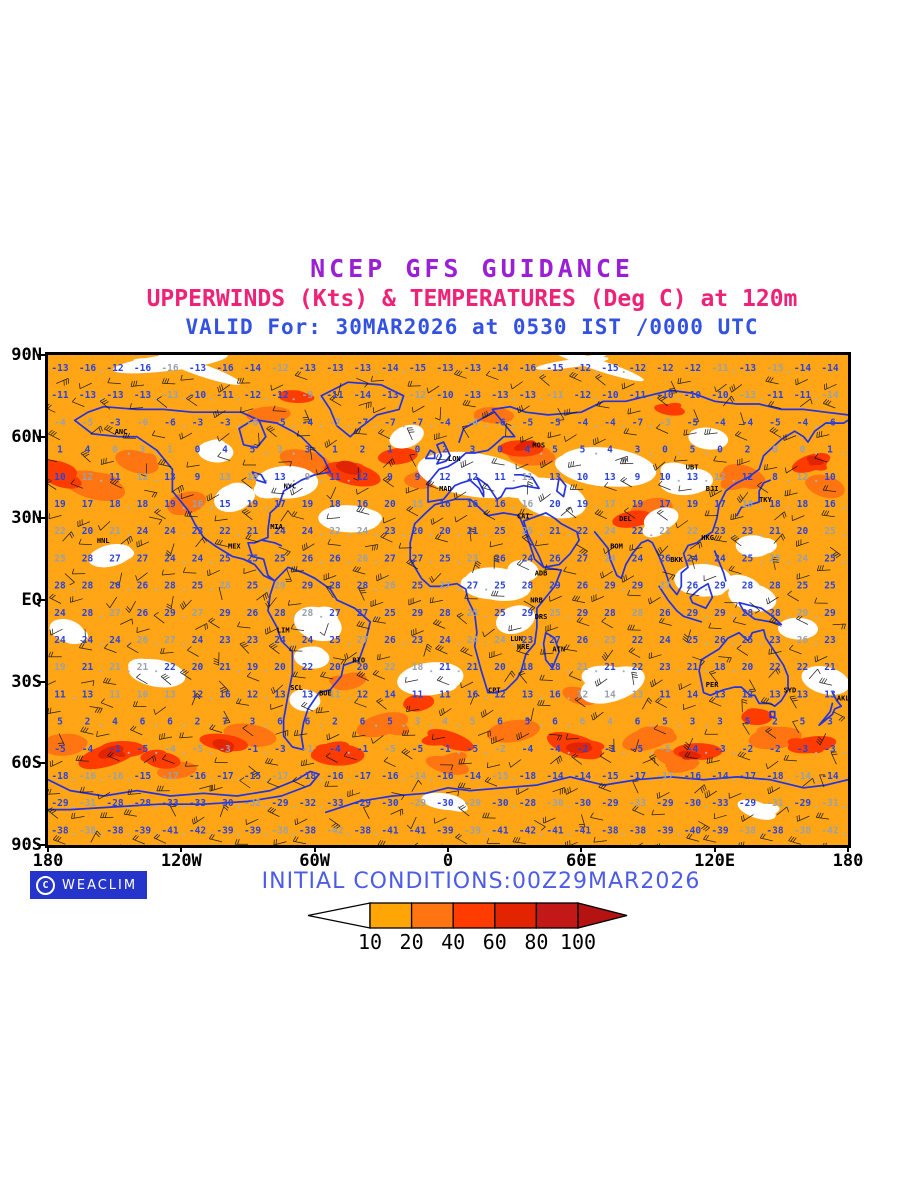 The width and height of the screenshot is (900, 1200). Describe the element at coordinates (610, 694) in the screenshot. I see `temp-value: 14` at that location.